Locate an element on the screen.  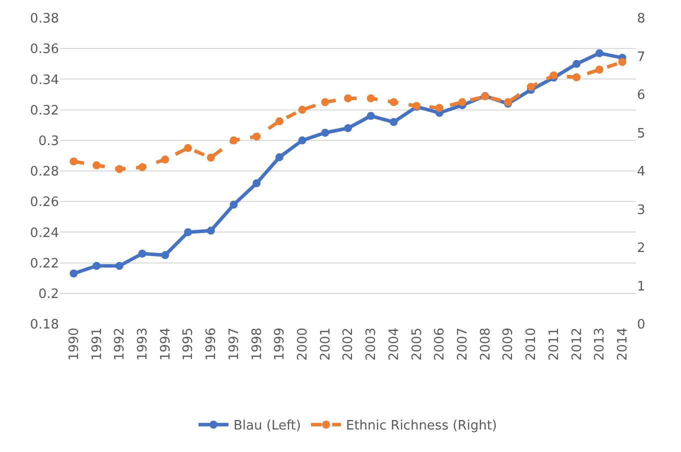
x-tick-label: 2011 is located at coordinates (554, 344).